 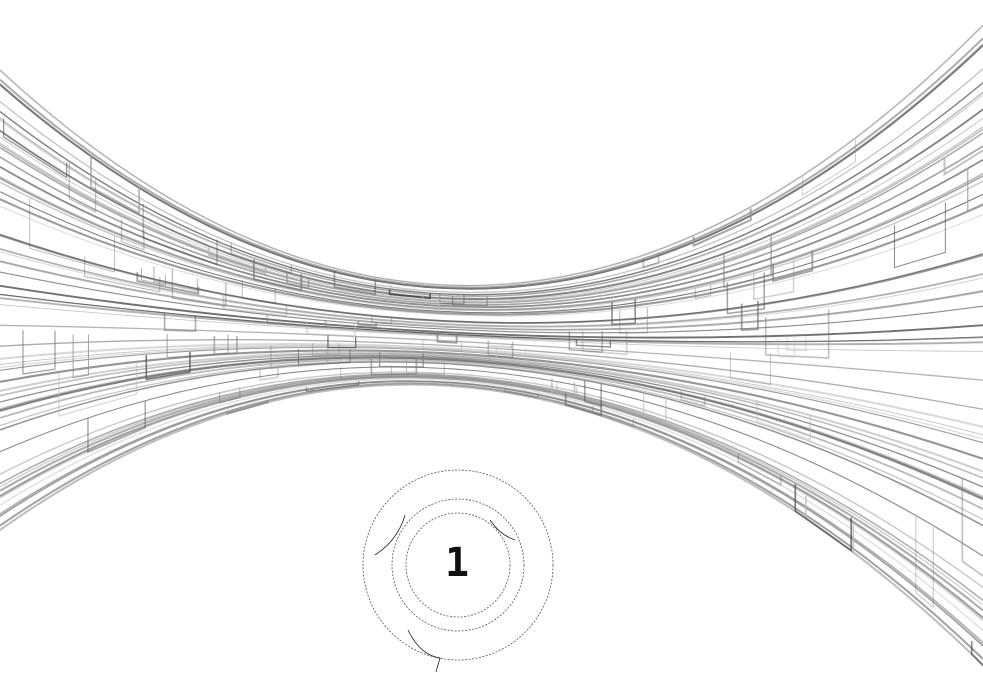 I want to click on middle-ring, so click(x=458, y=565).